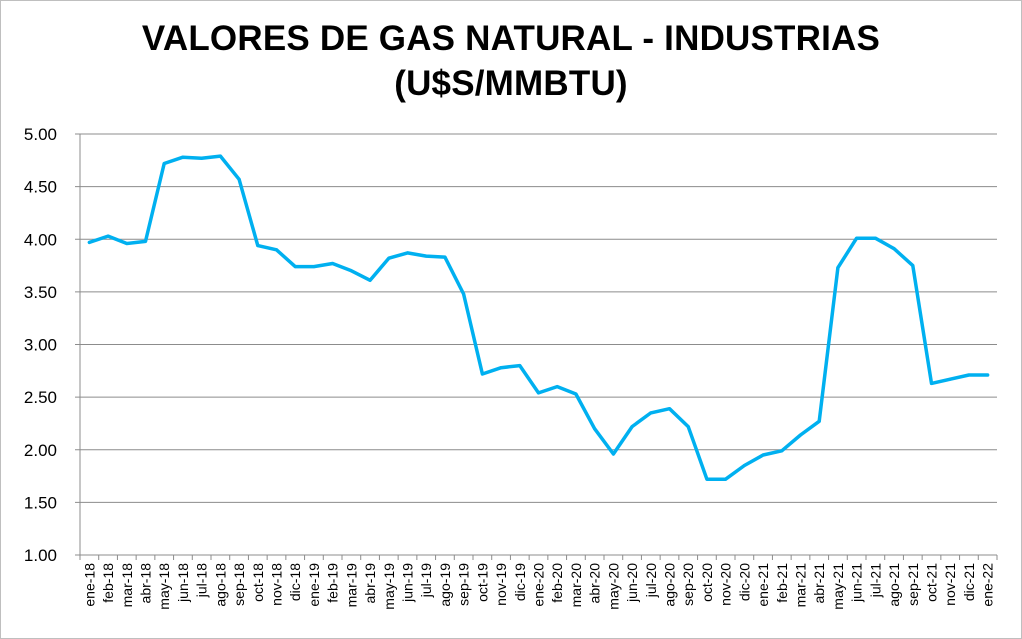  Describe the element at coordinates (464, 584) in the screenshot. I see `x-tick-label: sep-19` at that location.